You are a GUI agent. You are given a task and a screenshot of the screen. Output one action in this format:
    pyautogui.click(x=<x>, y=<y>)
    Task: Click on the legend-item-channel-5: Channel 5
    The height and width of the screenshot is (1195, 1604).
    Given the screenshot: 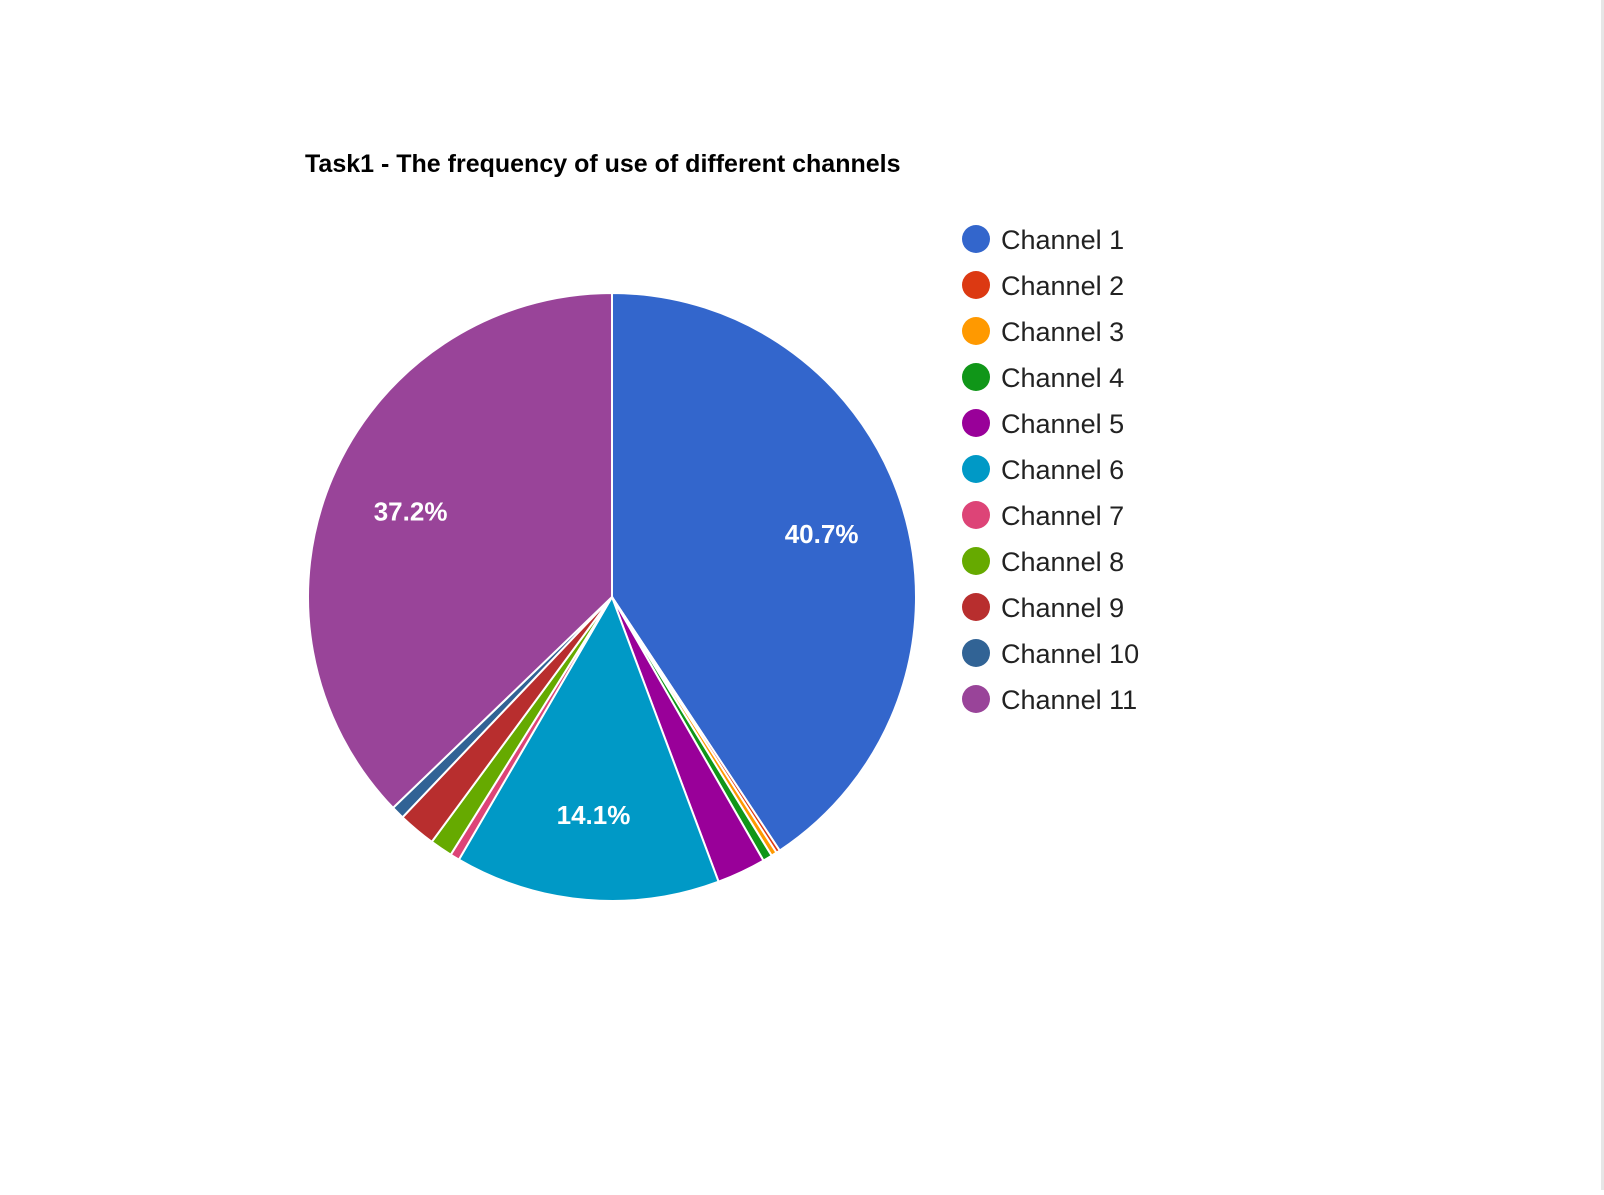 What is the action you would take?
    pyautogui.click(x=1043, y=424)
    